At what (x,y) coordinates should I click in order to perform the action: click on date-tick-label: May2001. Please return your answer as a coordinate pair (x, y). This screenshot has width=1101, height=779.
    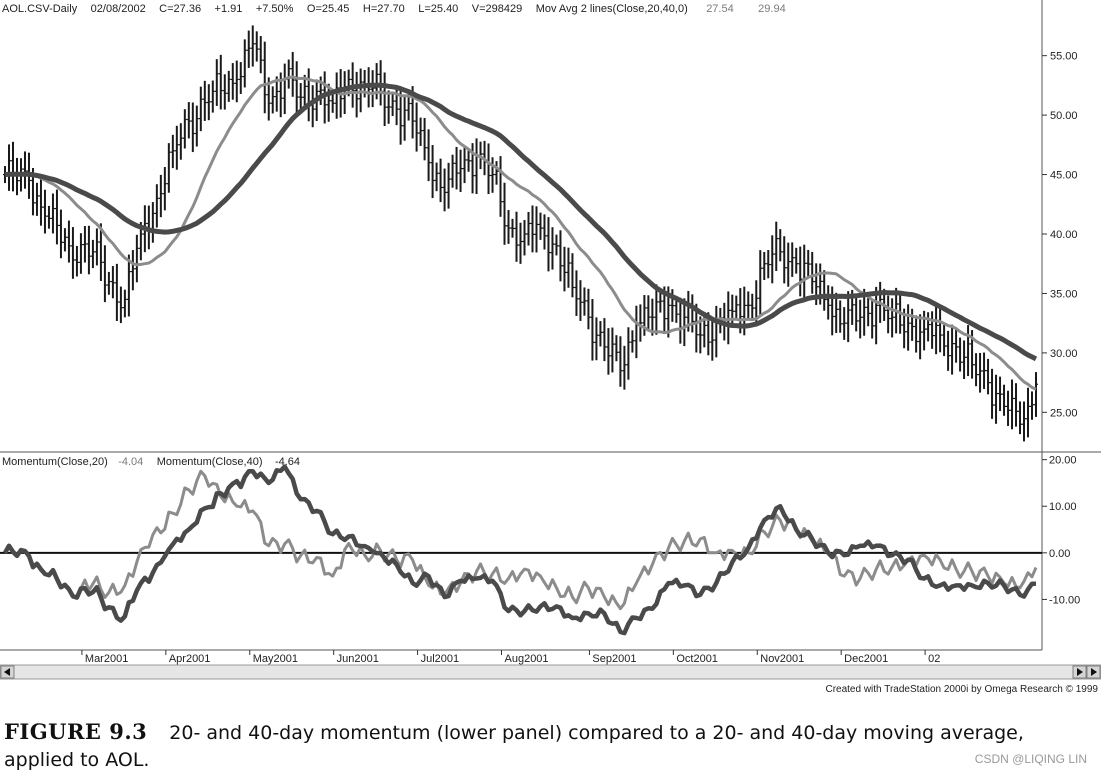
    Looking at the image, I should click on (275, 659).